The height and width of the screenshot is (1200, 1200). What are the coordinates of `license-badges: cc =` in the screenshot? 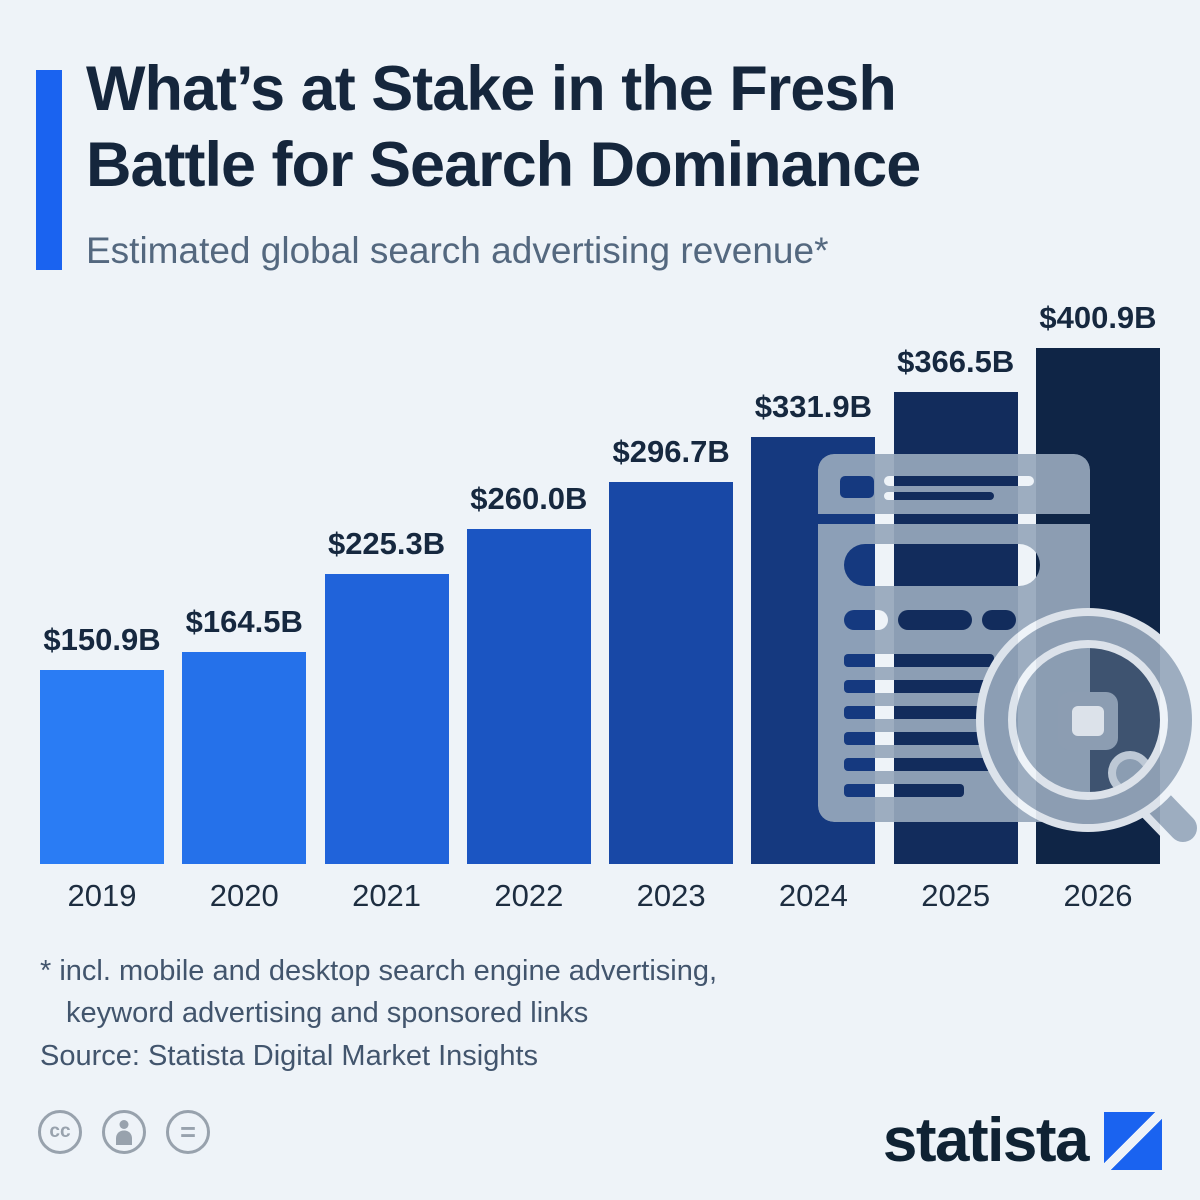 It's located at (124, 1132).